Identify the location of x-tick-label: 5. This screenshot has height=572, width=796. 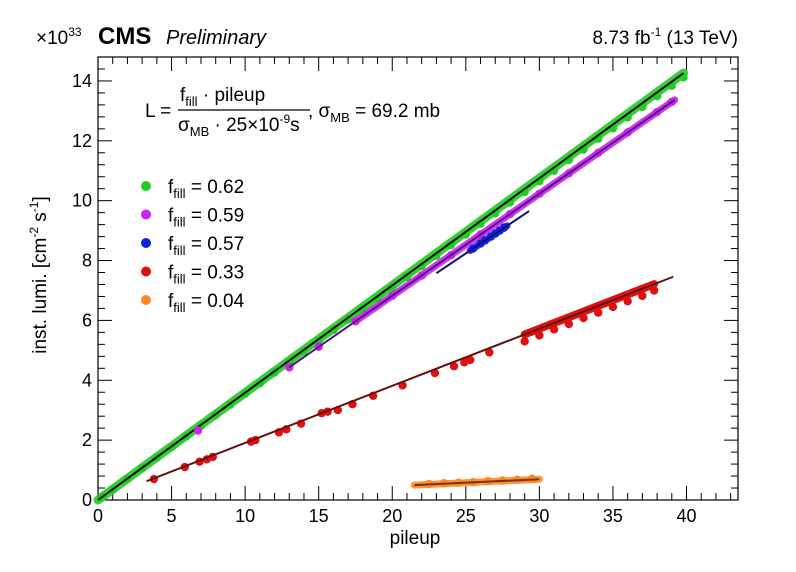
(172, 516).